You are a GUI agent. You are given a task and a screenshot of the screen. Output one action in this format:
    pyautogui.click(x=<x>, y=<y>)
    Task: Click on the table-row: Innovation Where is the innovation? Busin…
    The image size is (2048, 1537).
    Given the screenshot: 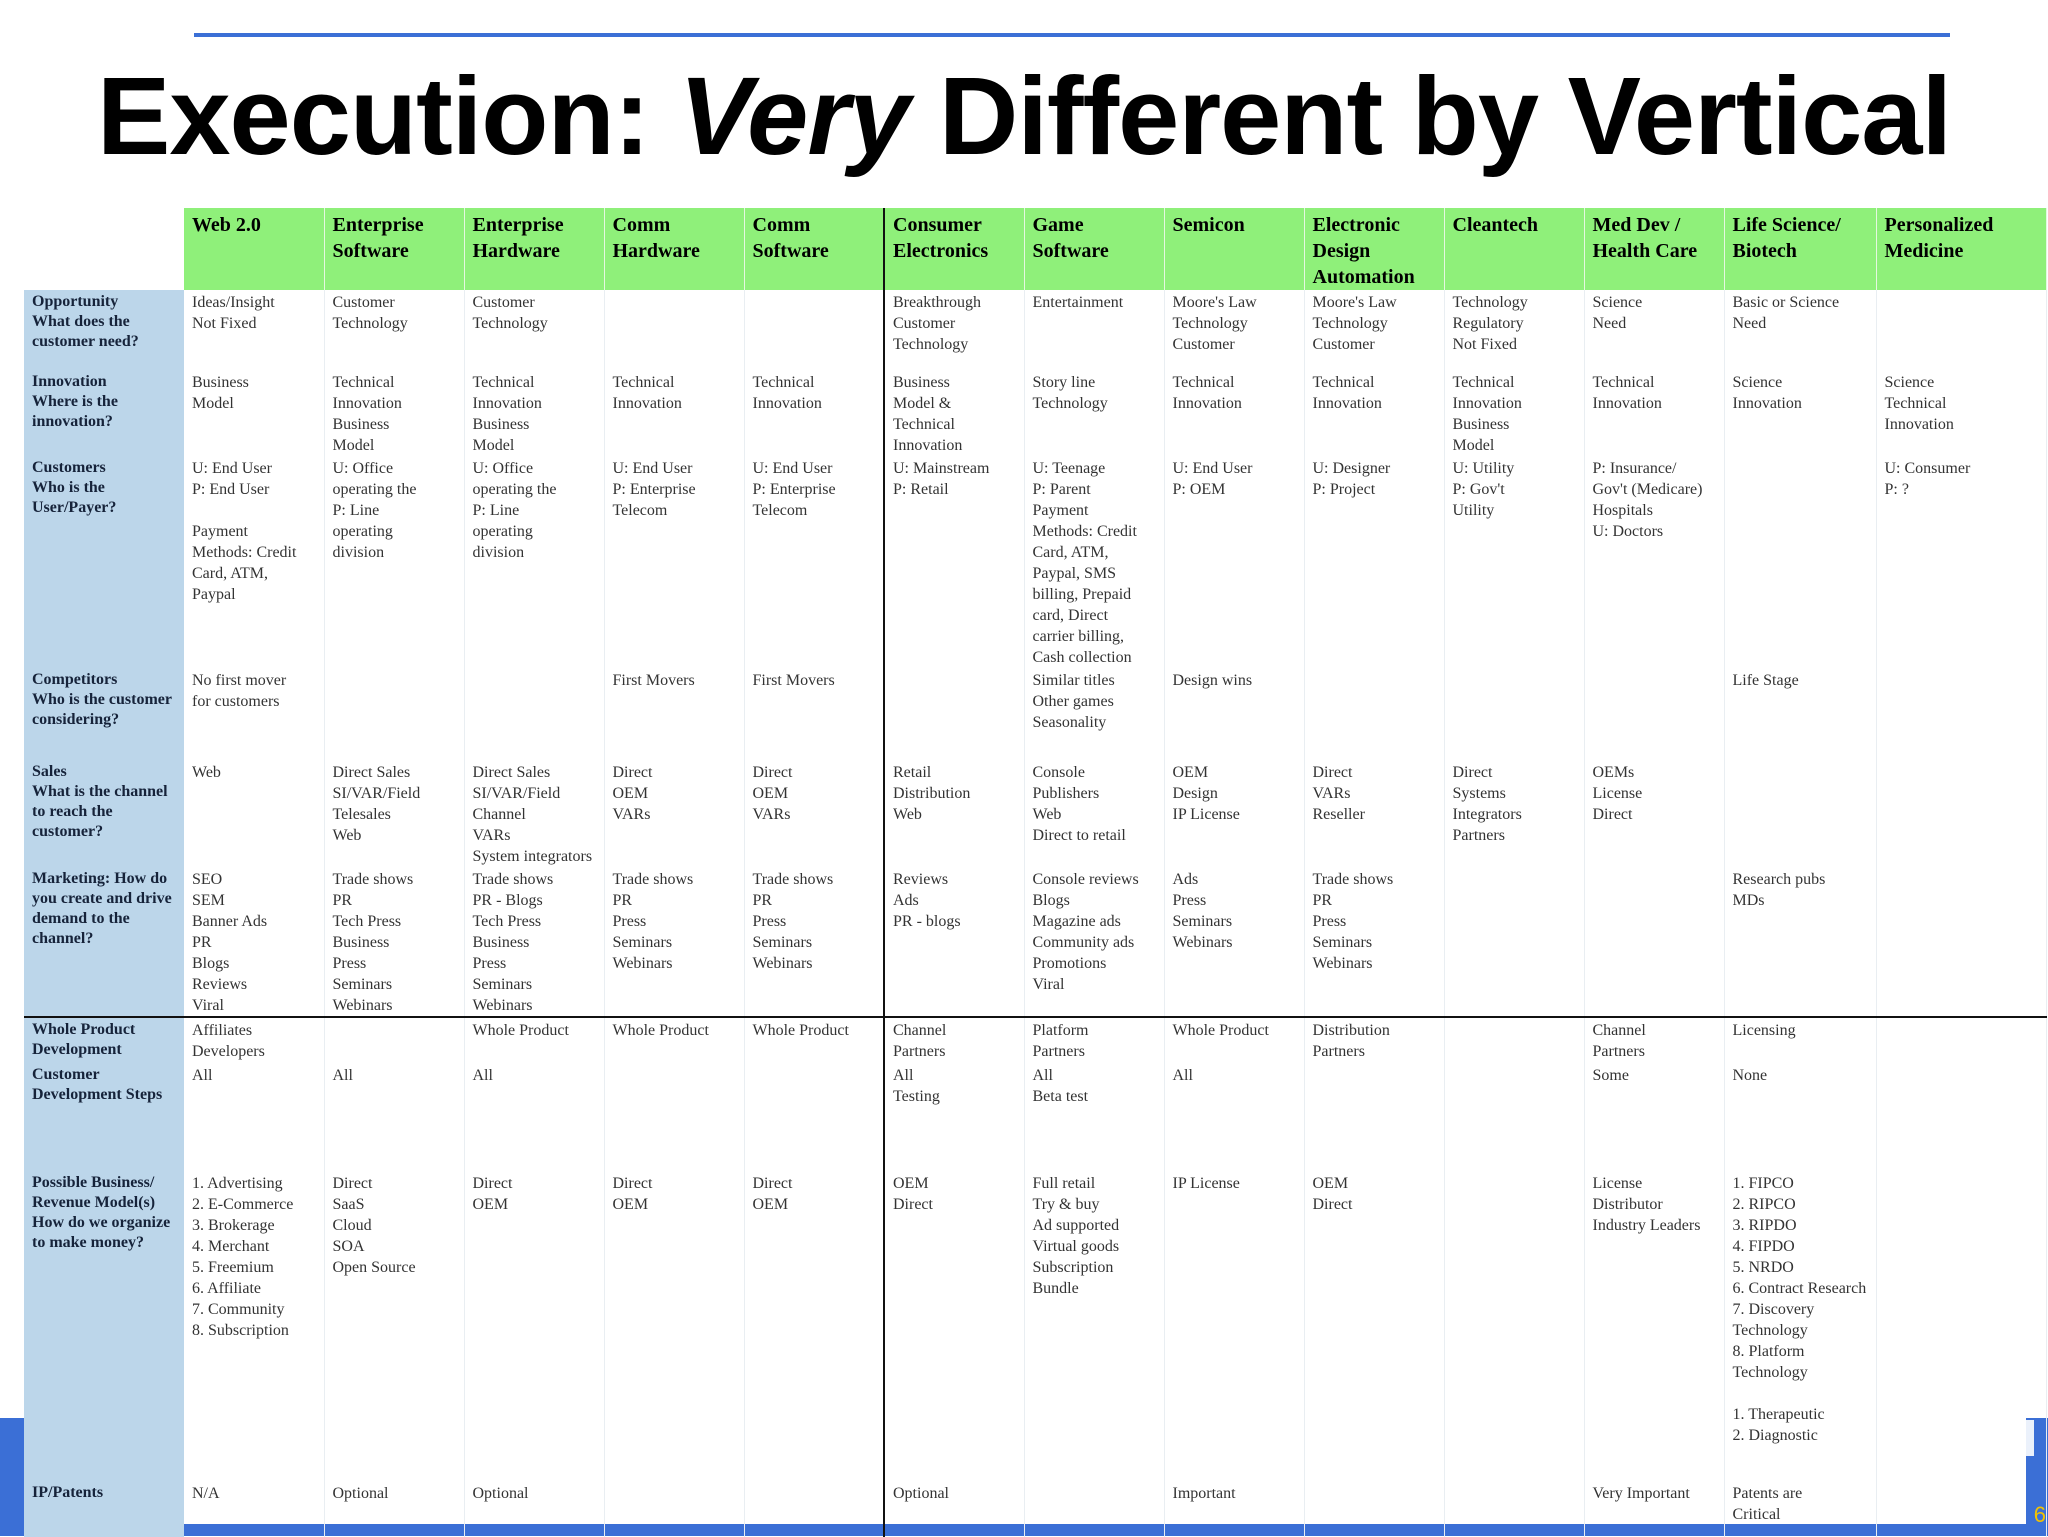 What is the action you would take?
    pyautogui.click(x=1035, y=413)
    